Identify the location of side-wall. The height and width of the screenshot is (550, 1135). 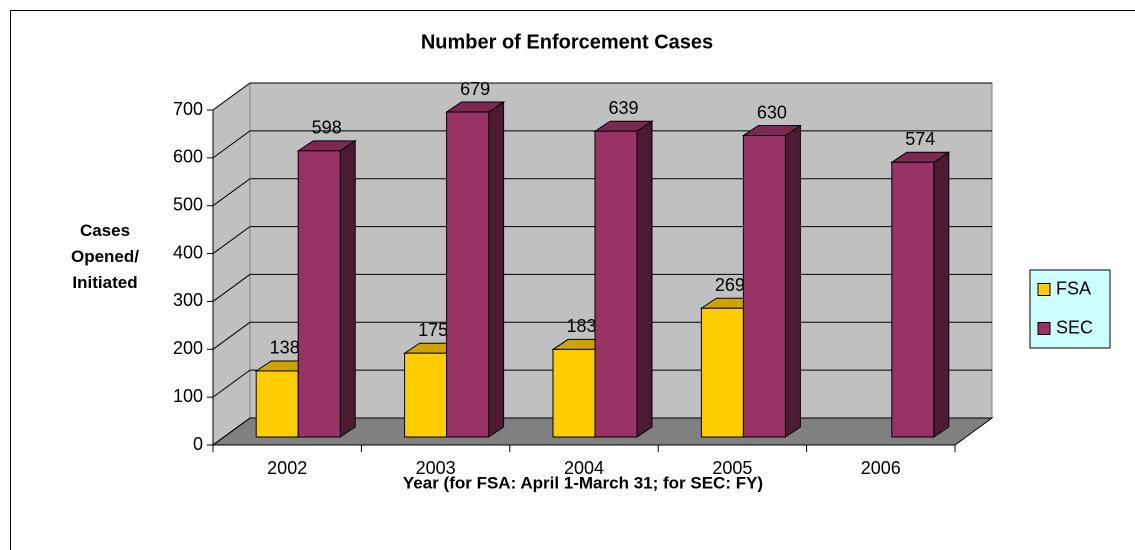
(231, 264).